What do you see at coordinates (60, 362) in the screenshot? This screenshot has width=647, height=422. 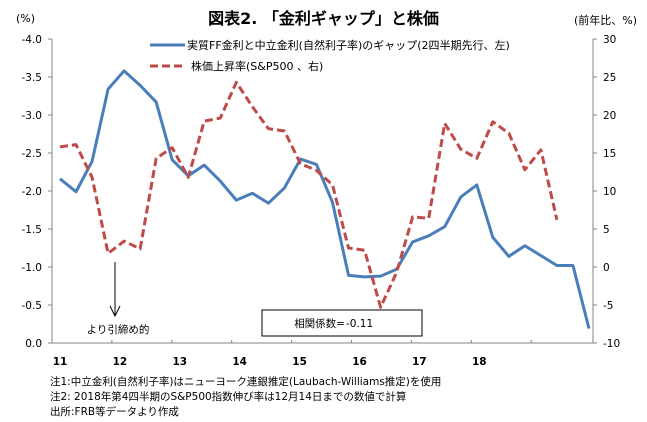 I see `x-axis-tick-label: 11` at bounding box center [60, 362].